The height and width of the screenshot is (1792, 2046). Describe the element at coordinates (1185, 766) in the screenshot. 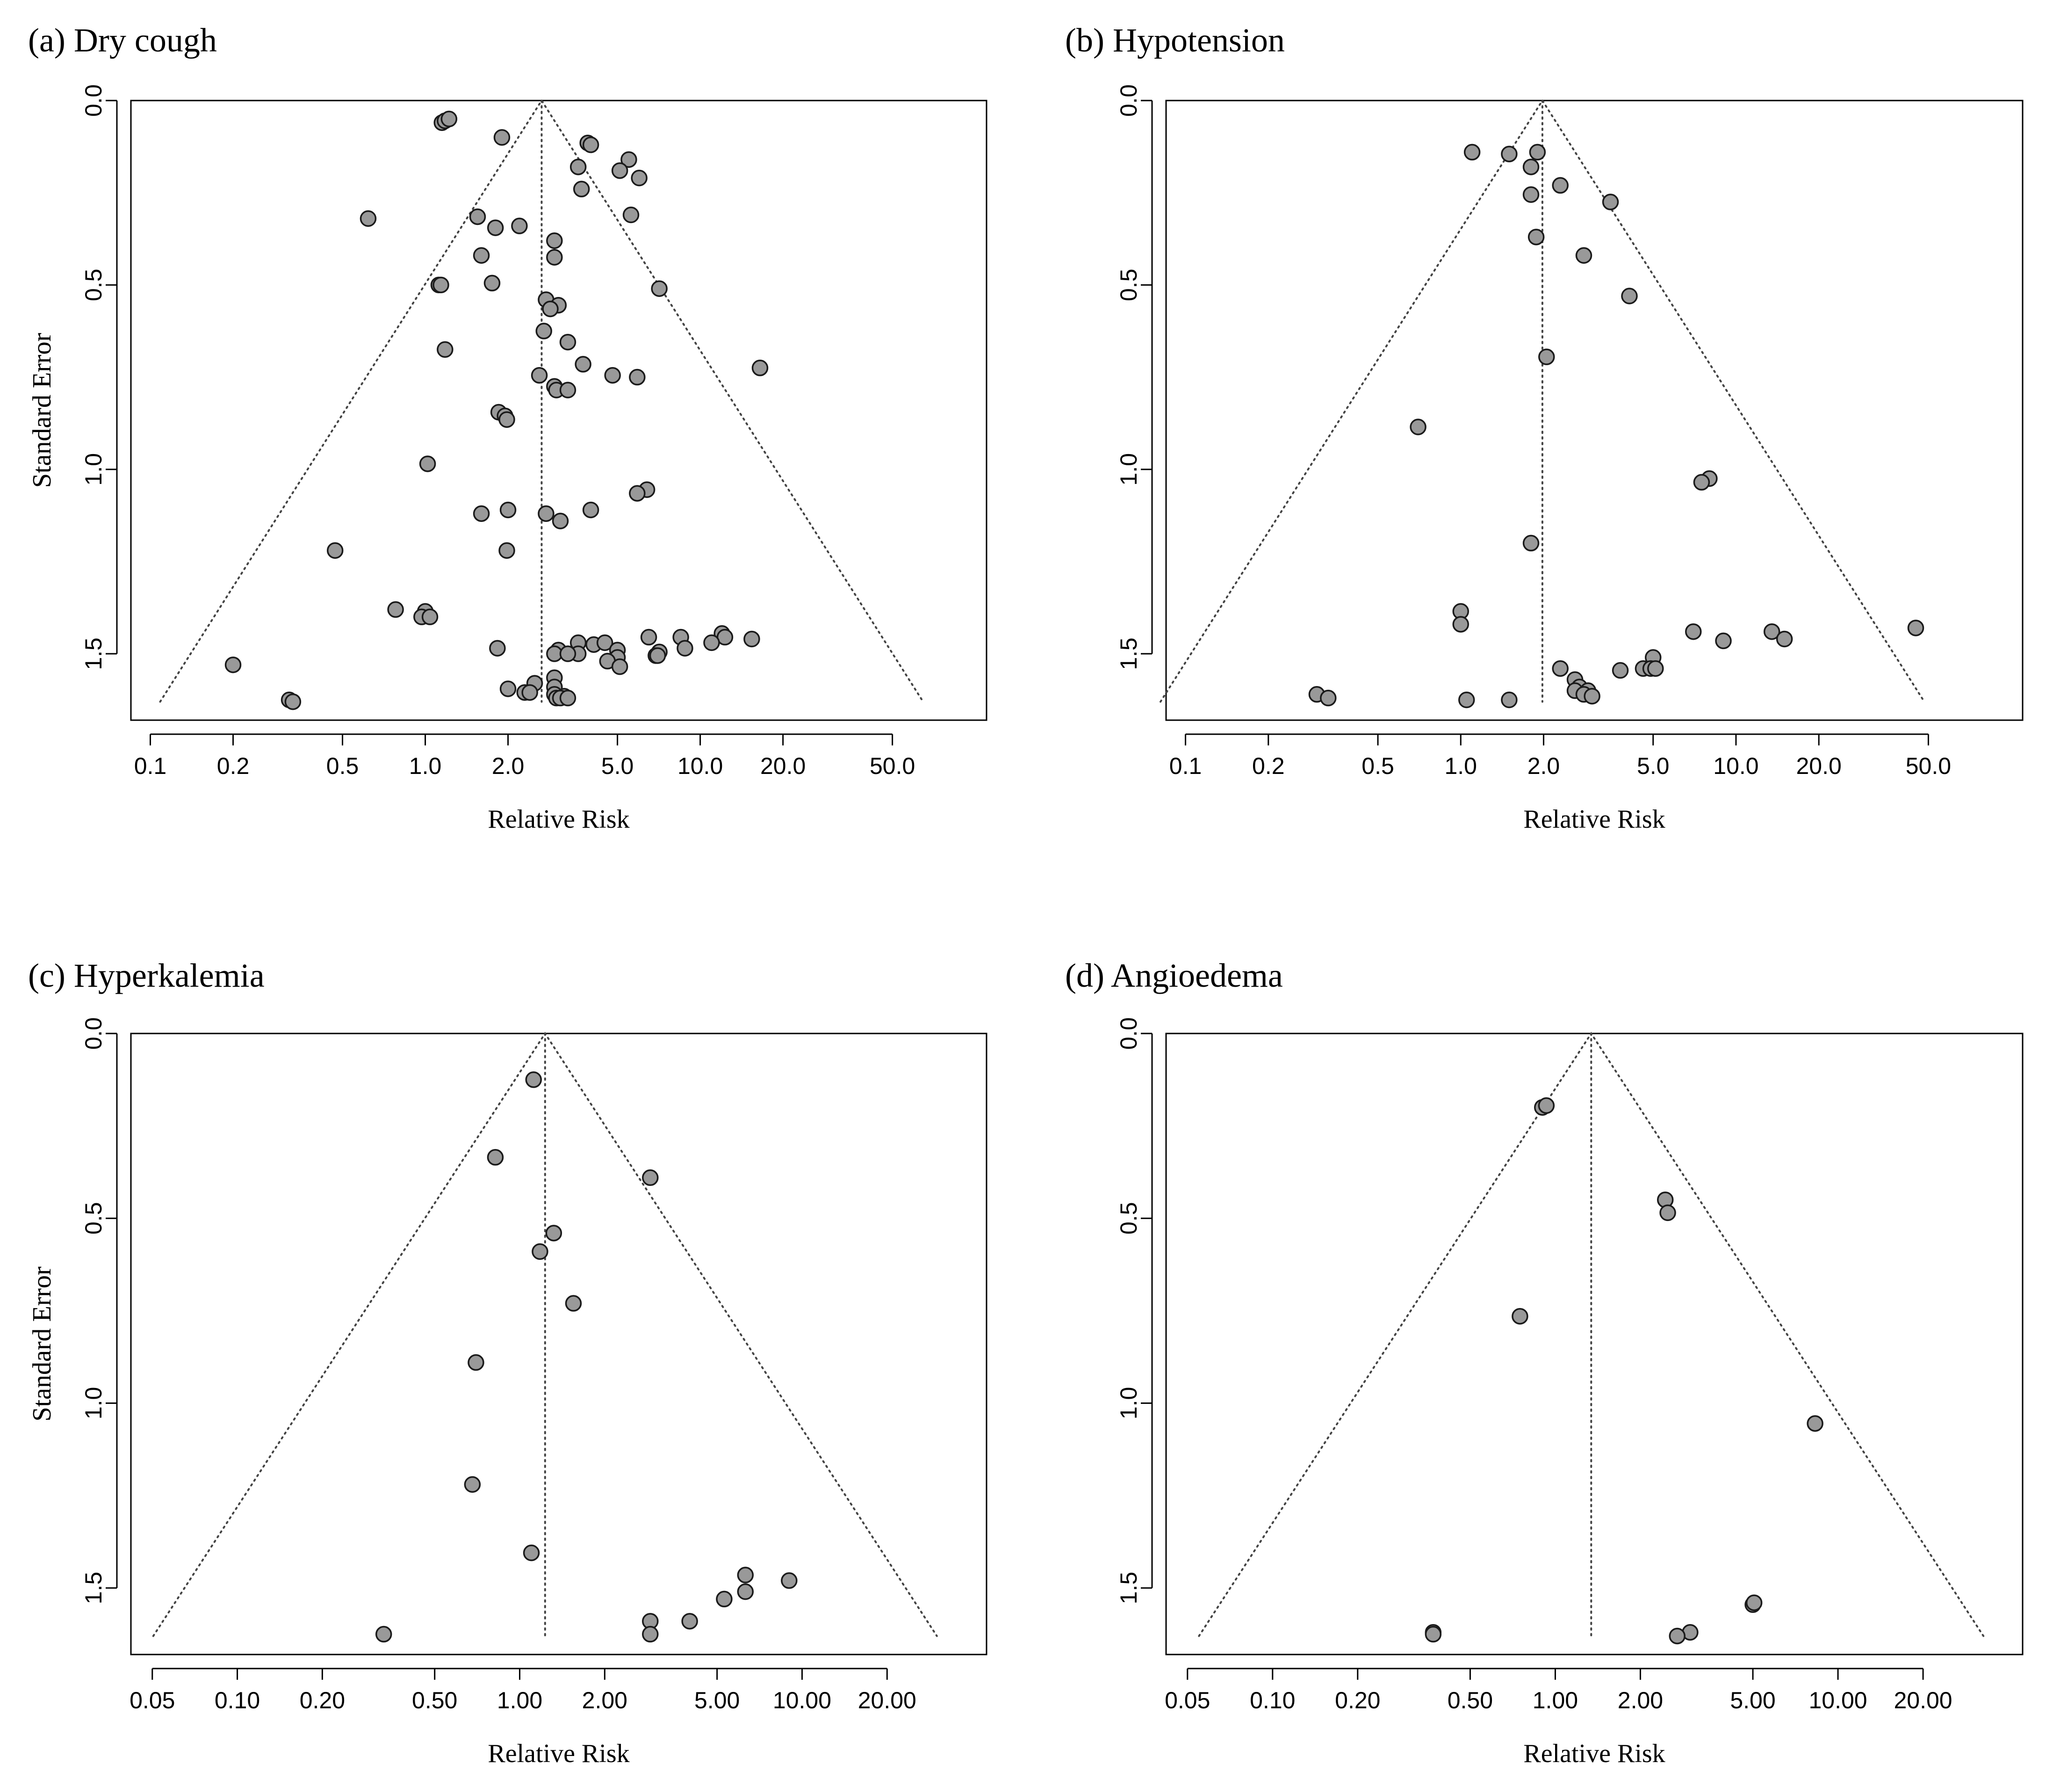

I see `x-tick-label: 0.1` at that location.